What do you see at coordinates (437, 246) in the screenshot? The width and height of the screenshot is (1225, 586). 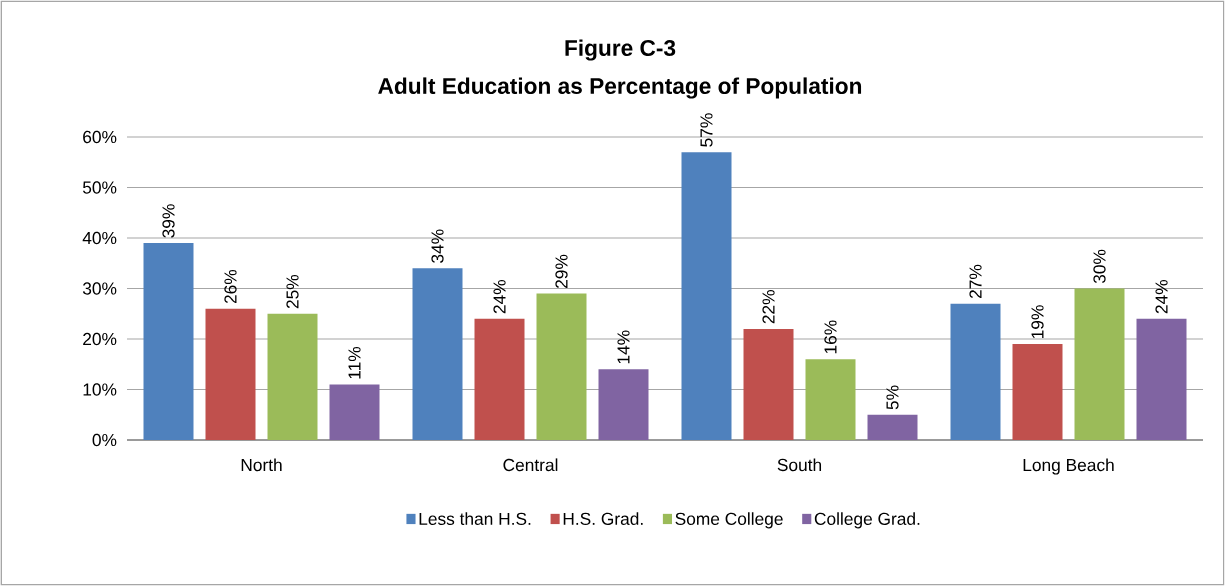 I see `data-label: 34%` at bounding box center [437, 246].